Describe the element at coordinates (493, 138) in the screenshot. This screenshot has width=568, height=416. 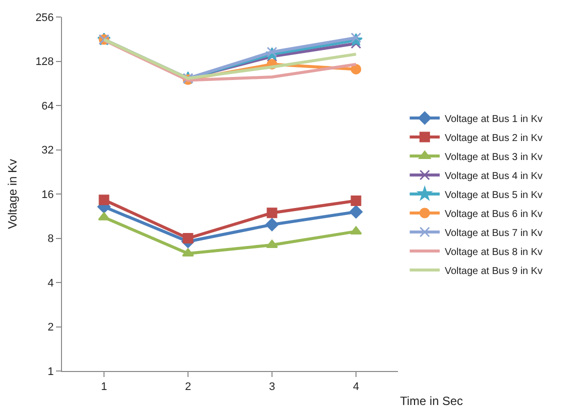
I see `legend-label: Voltage at Bus 2 in Kv` at that location.